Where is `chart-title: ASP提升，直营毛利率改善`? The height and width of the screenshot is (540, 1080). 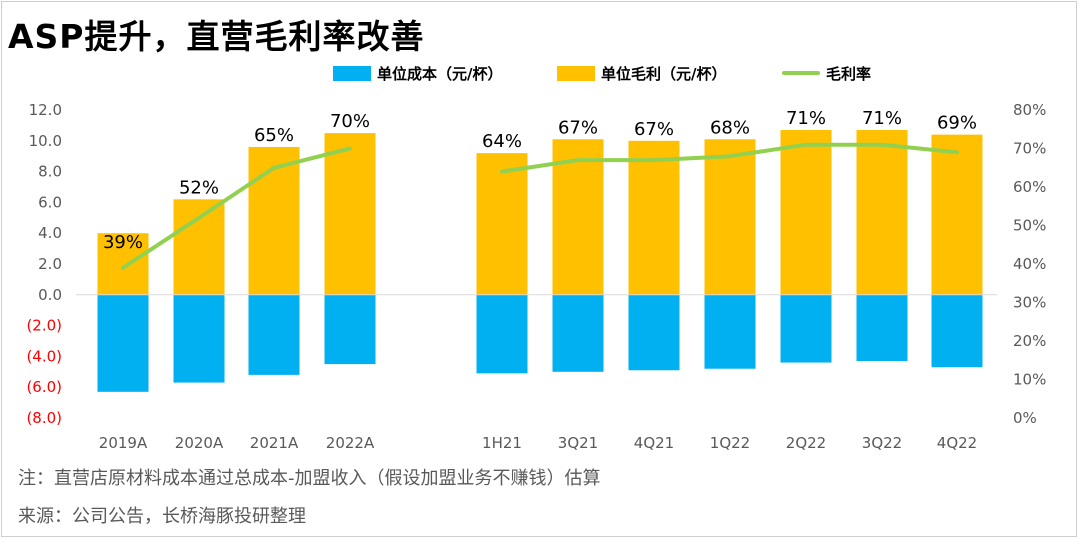
chart-title: ASP提升，直营毛利率改善 is located at coordinates (216, 36).